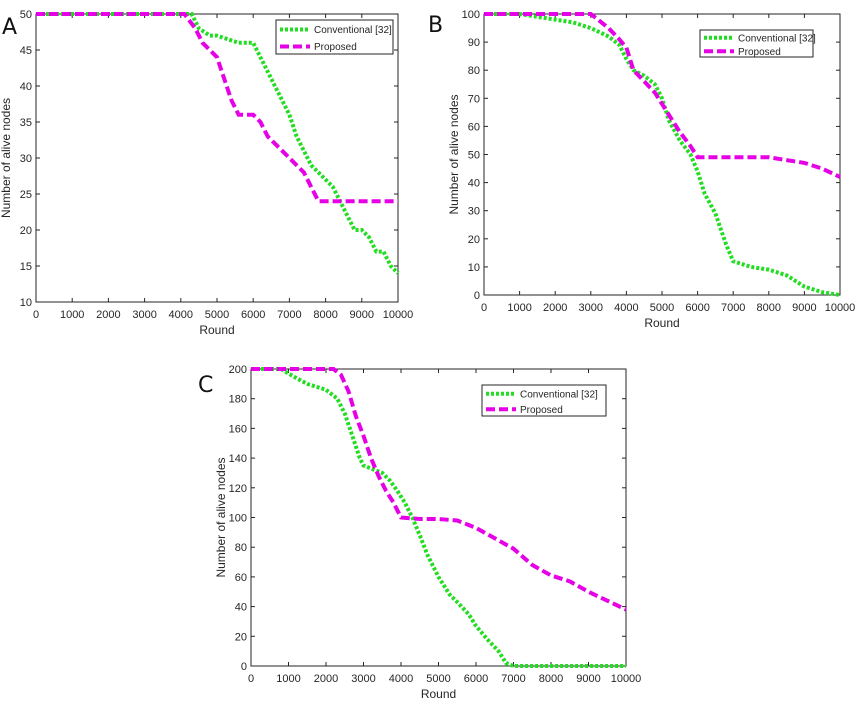 The image size is (856, 701). What do you see at coordinates (238, 459) in the screenshot?
I see `y-tick-label: 140` at bounding box center [238, 459].